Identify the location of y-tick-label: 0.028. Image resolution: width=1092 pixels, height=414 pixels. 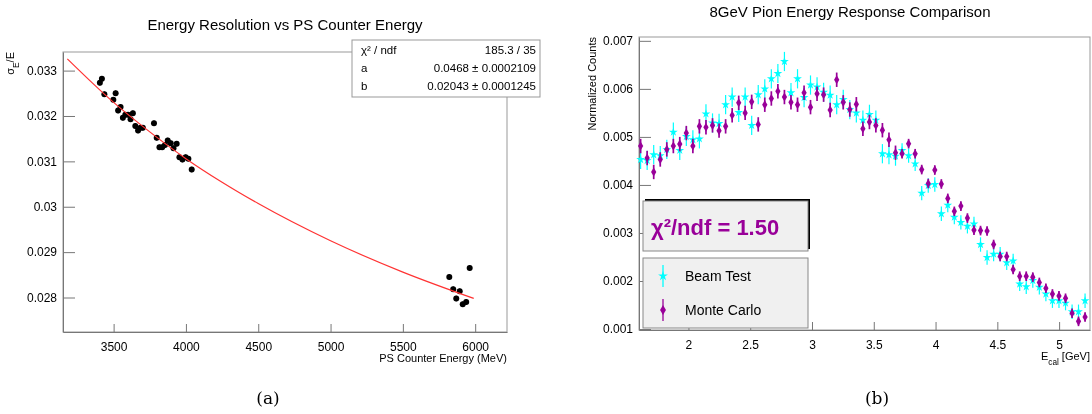
(42, 297).